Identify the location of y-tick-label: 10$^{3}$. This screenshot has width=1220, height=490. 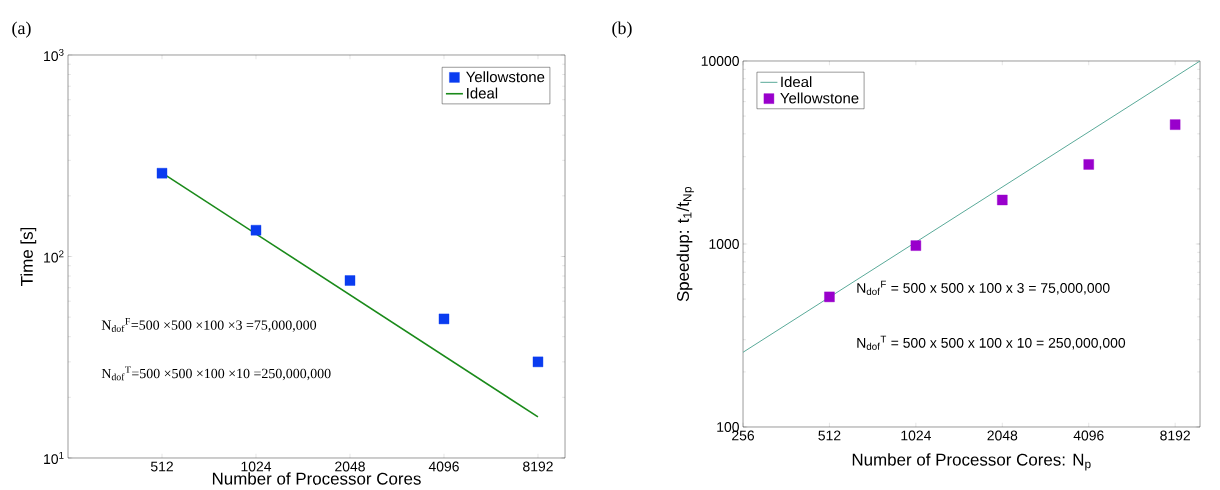
(54, 55).